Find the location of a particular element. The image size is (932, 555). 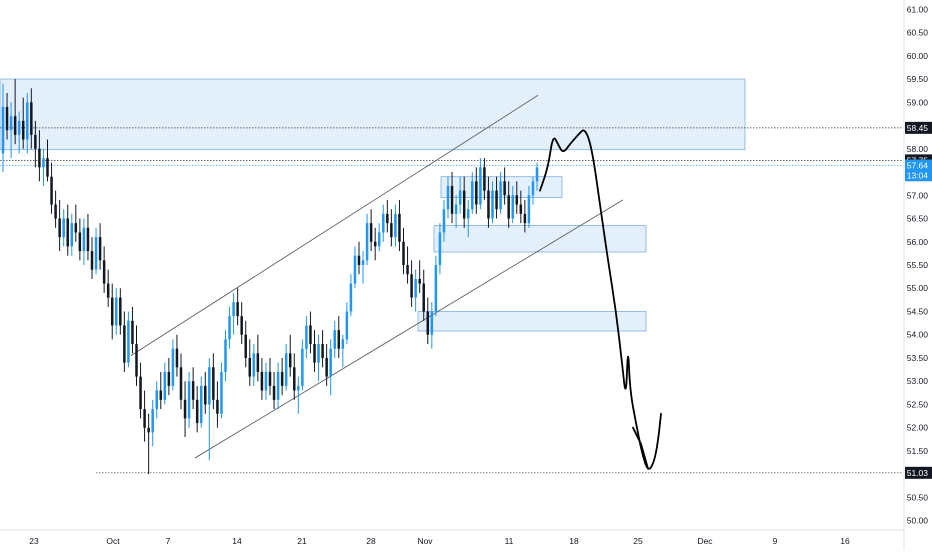

price-label-text: 57.64 is located at coordinates (918, 166).